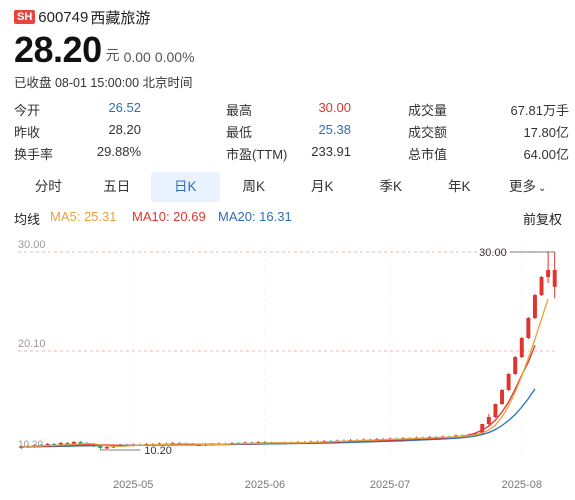 This screenshot has height=500, width=575. What do you see at coordinates (265, 485) in the screenshot?
I see `x-tick-label: 2025-06` at bounding box center [265, 485].